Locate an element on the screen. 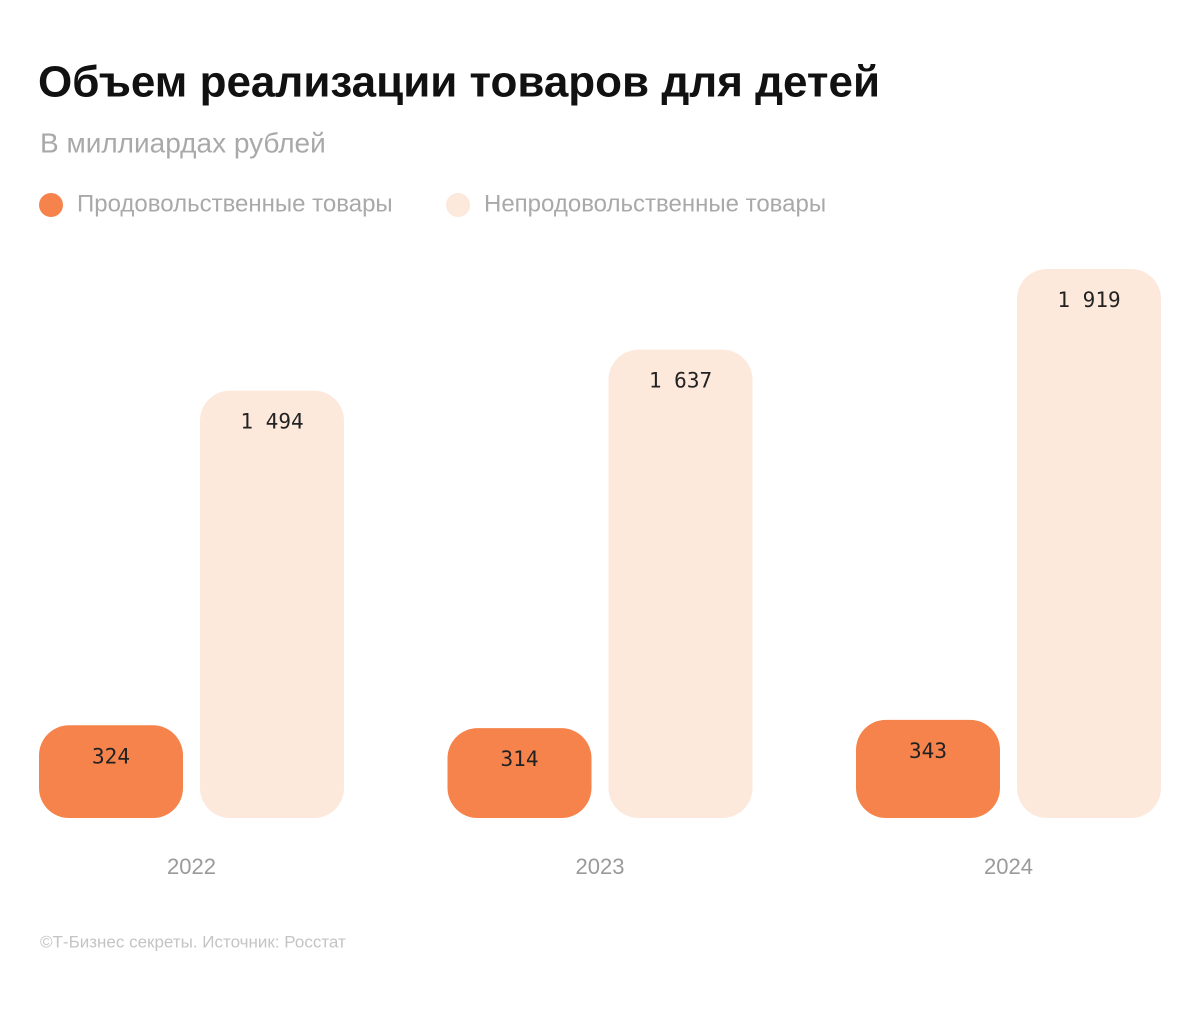 The width and height of the screenshot is (1200, 1015). x-tick-label: 2023 is located at coordinates (600, 866).